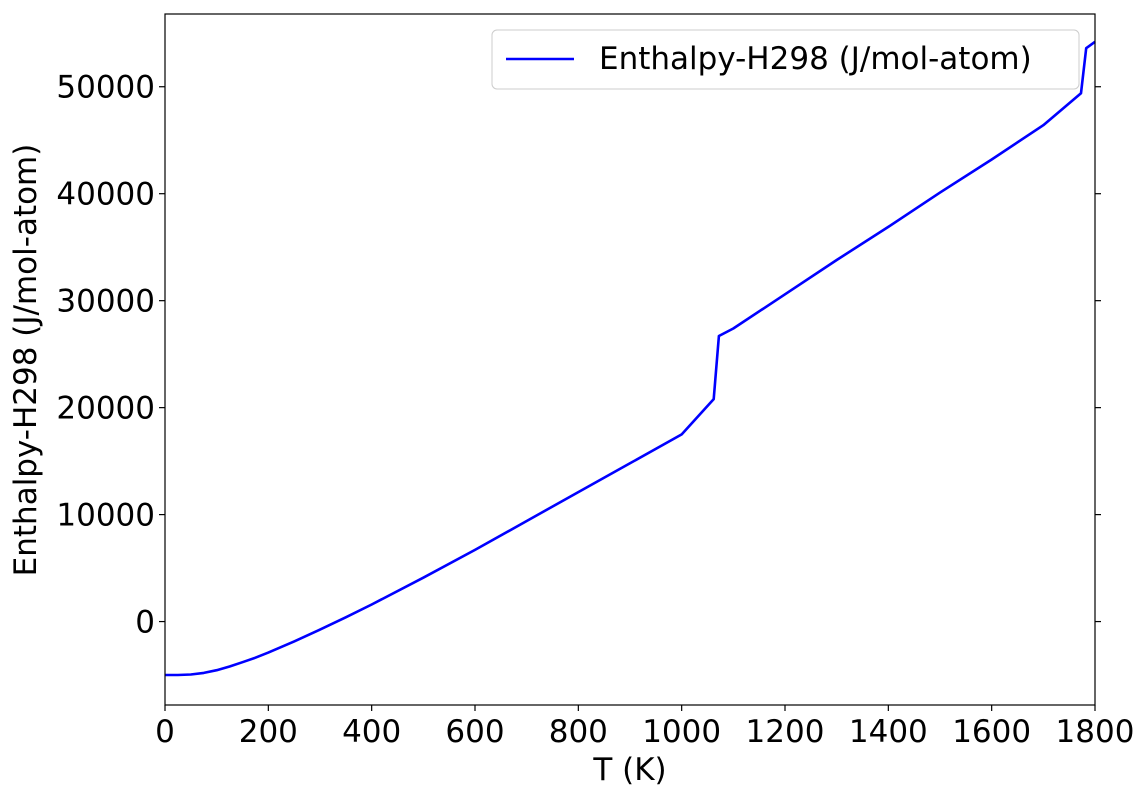 The width and height of the screenshot is (1146, 797). What do you see at coordinates (815, 59) in the screenshot?
I see `legend-label: Enthalpy-H298 (J/mol-atom)` at bounding box center [815, 59].